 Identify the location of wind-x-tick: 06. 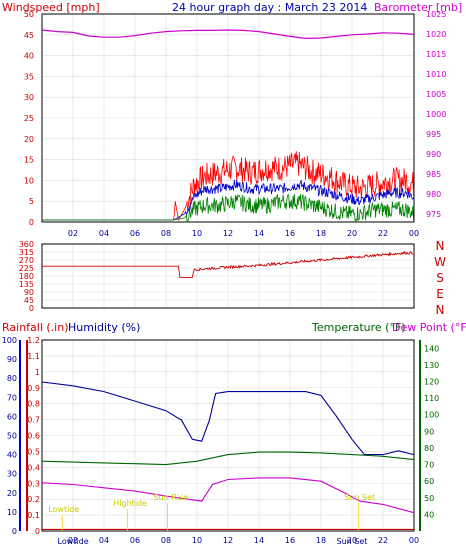
(135, 233).